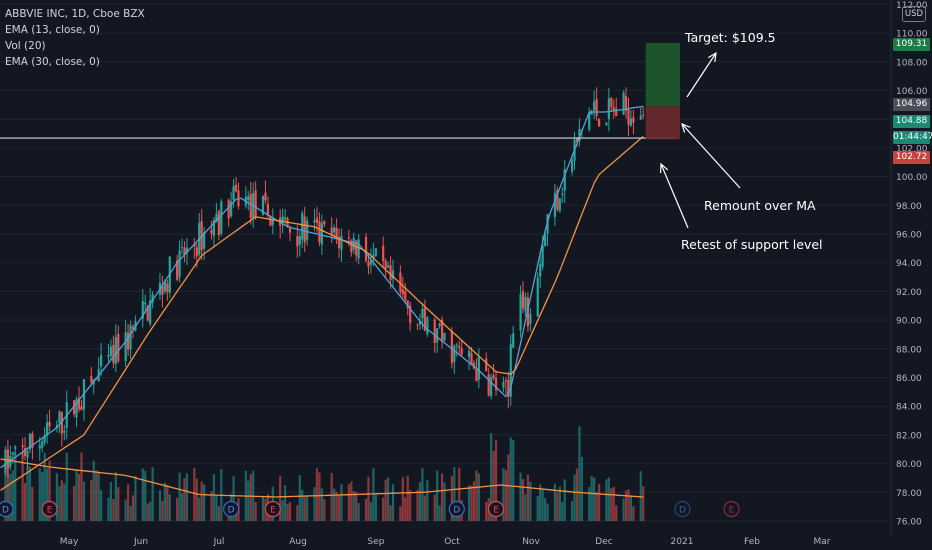 The height and width of the screenshot is (550, 932). What do you see at coordinates (909, 465) in the screenshot?
I see `price-tick-label: 80.00` at bounding box center [909, 465].